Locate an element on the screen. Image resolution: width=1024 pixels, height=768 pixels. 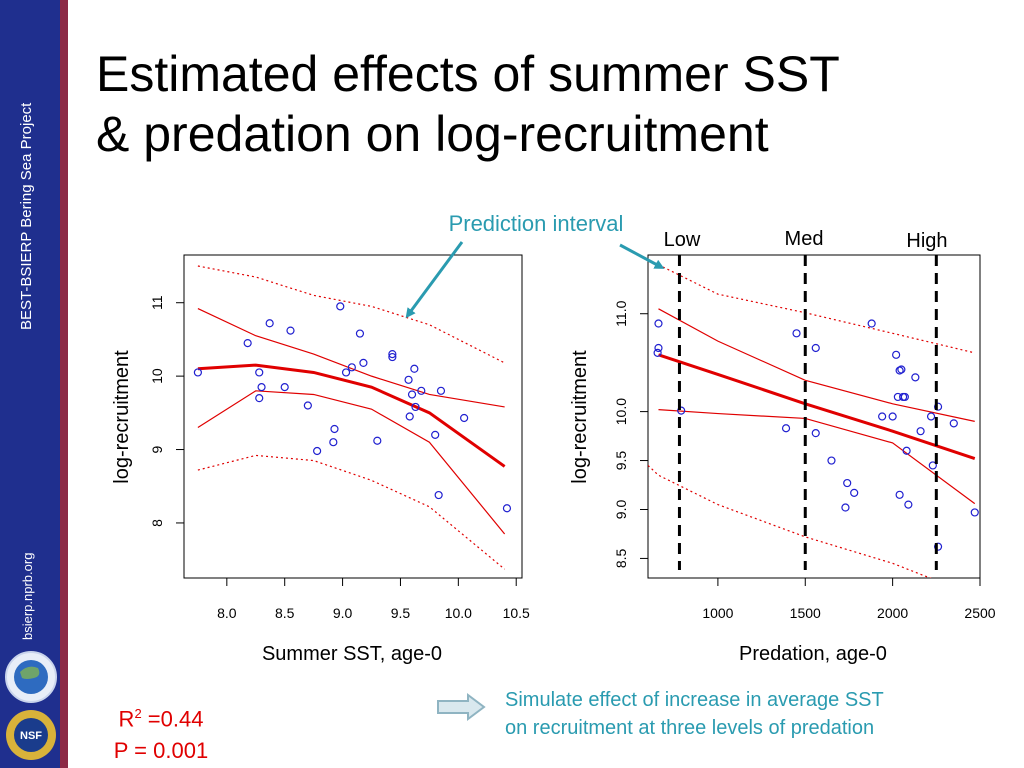
x-tick-label: 8.0 is located at coordinates (227, 613).